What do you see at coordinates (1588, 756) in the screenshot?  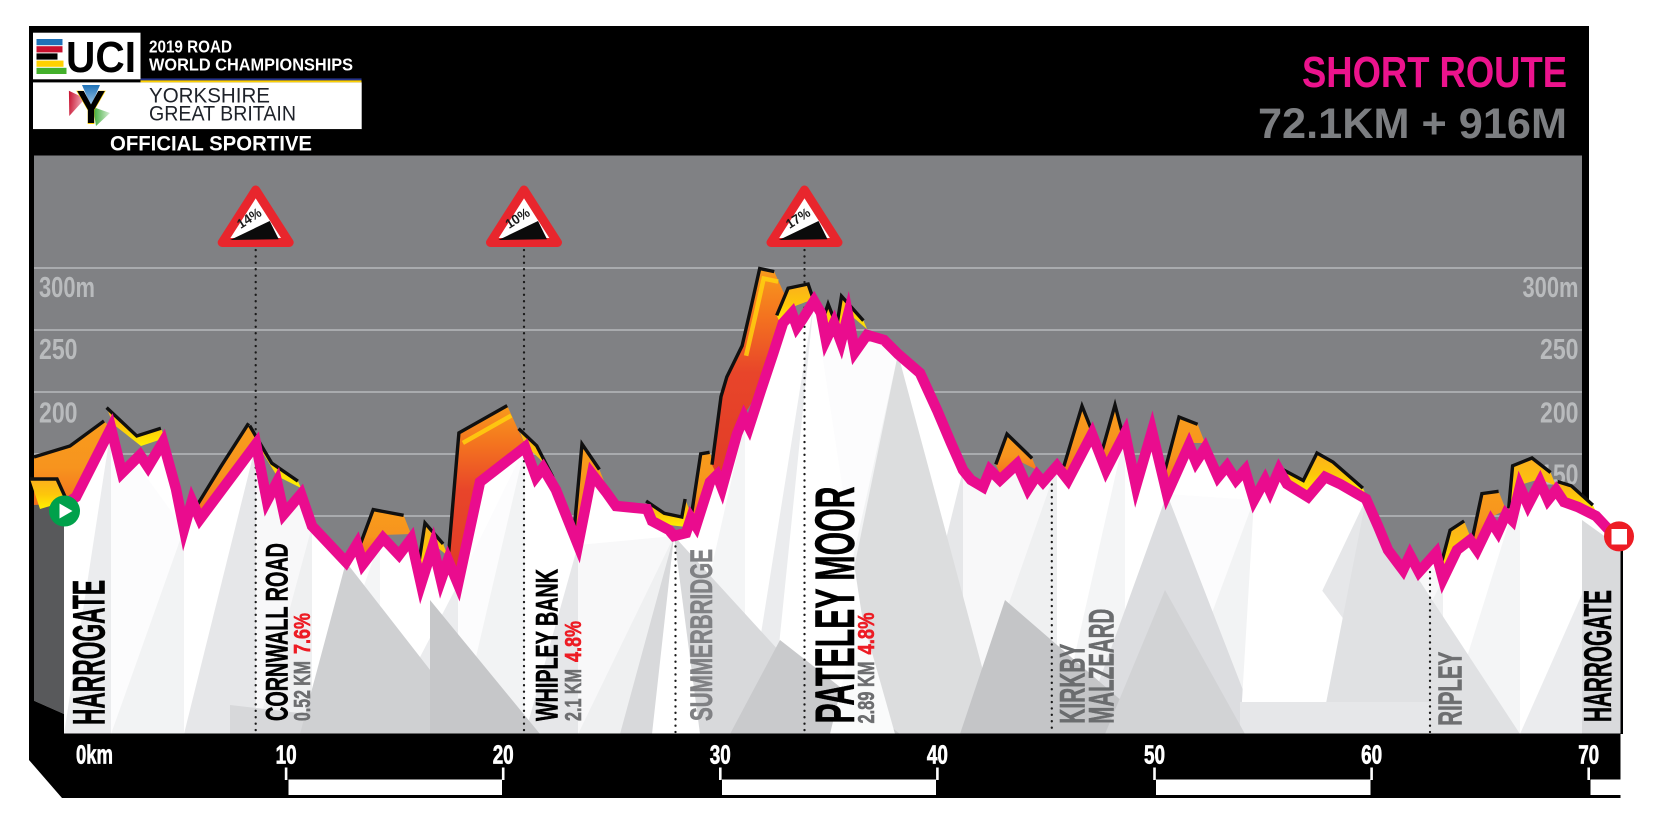 I see `svg-text: 70` at bounding box center [1588, 756].